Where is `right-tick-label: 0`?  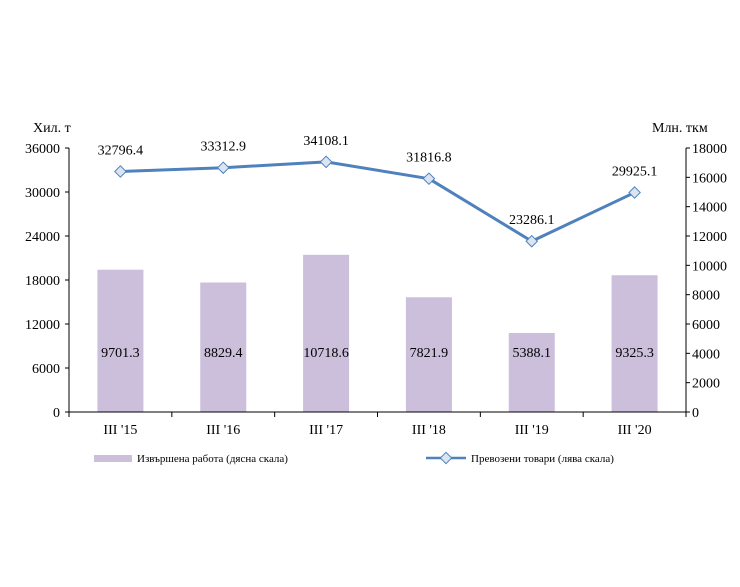
right-tick-label: 0 is located at coordinates (695, 413).